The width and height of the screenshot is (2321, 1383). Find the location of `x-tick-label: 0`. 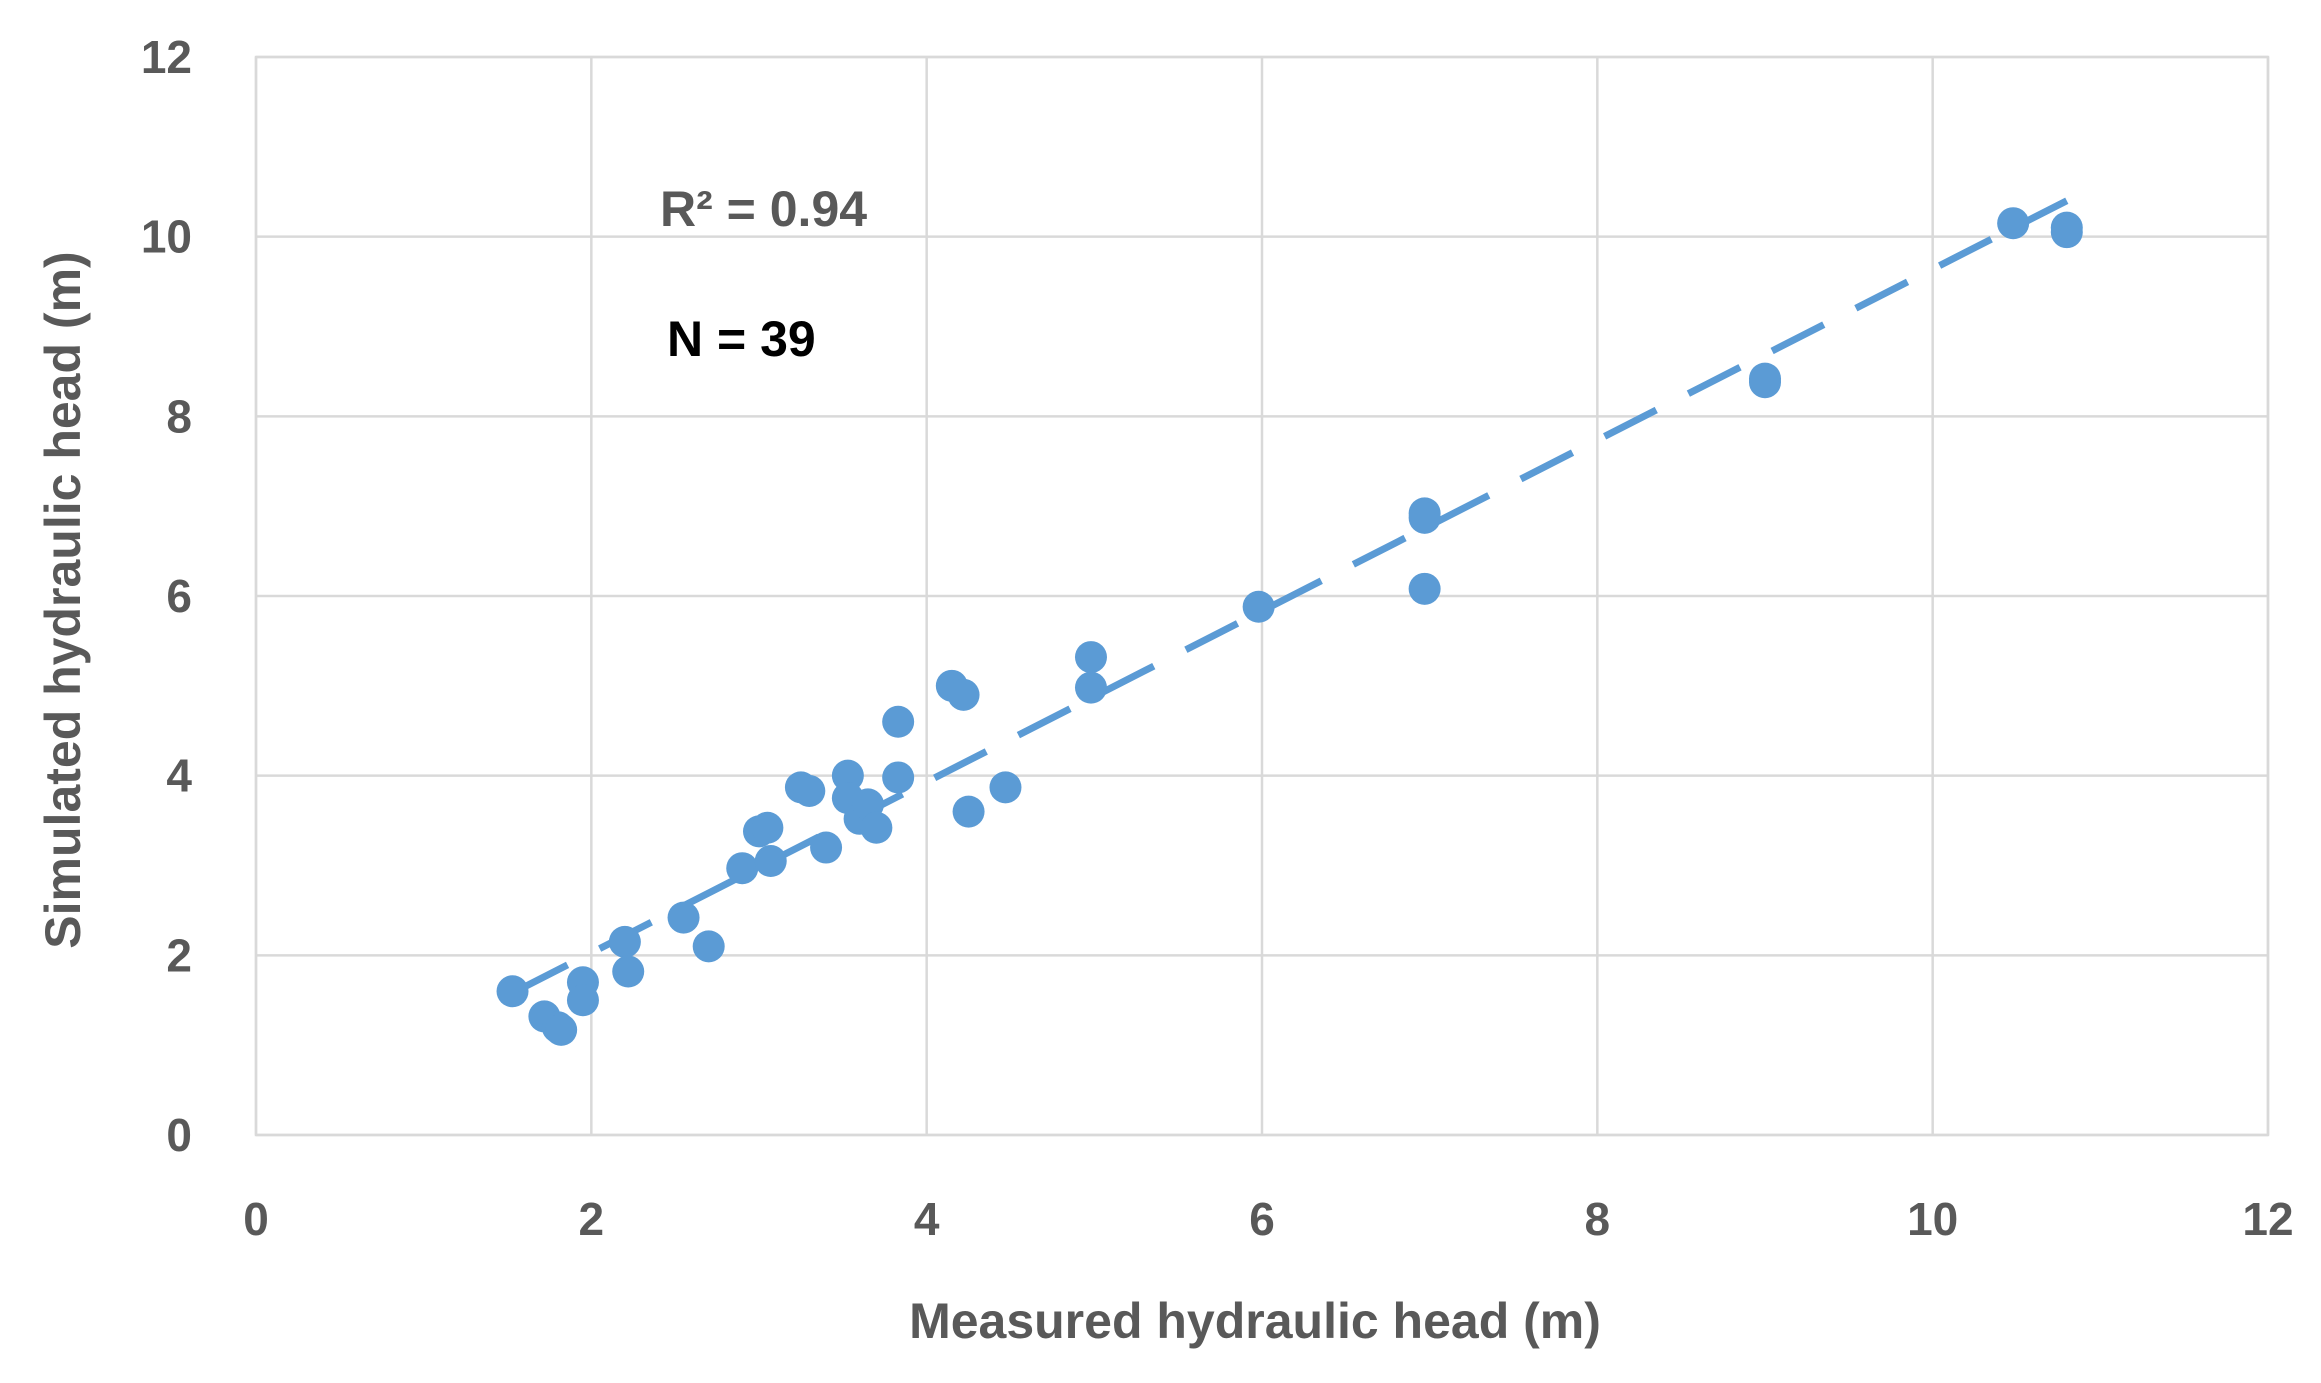

x-tick-label: 0 is located at coordinates (256, 1219).